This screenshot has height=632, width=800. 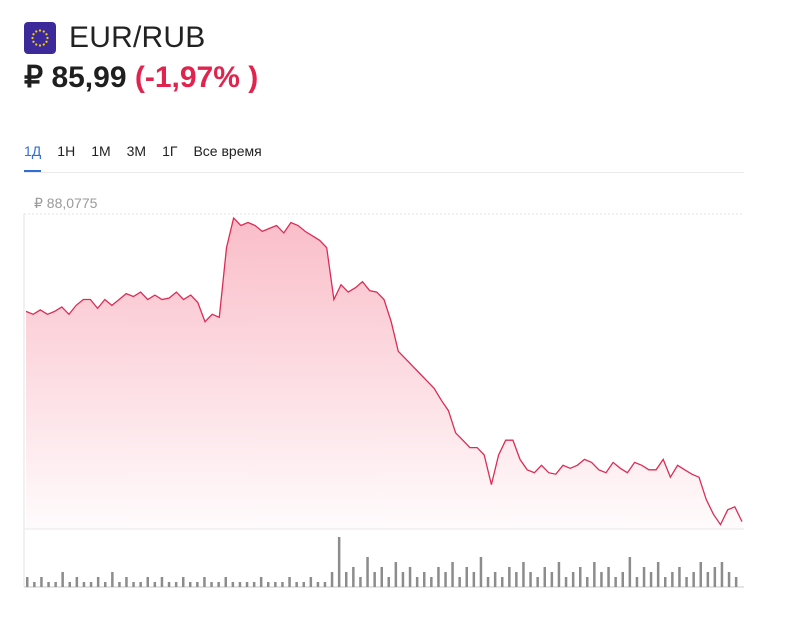 What do you see at coordinates (384, 157) in the screenshot?
I see `period-tabs: 1Д 1Н 1М 3М 1Г Все время` at bounding box center [384, 157].